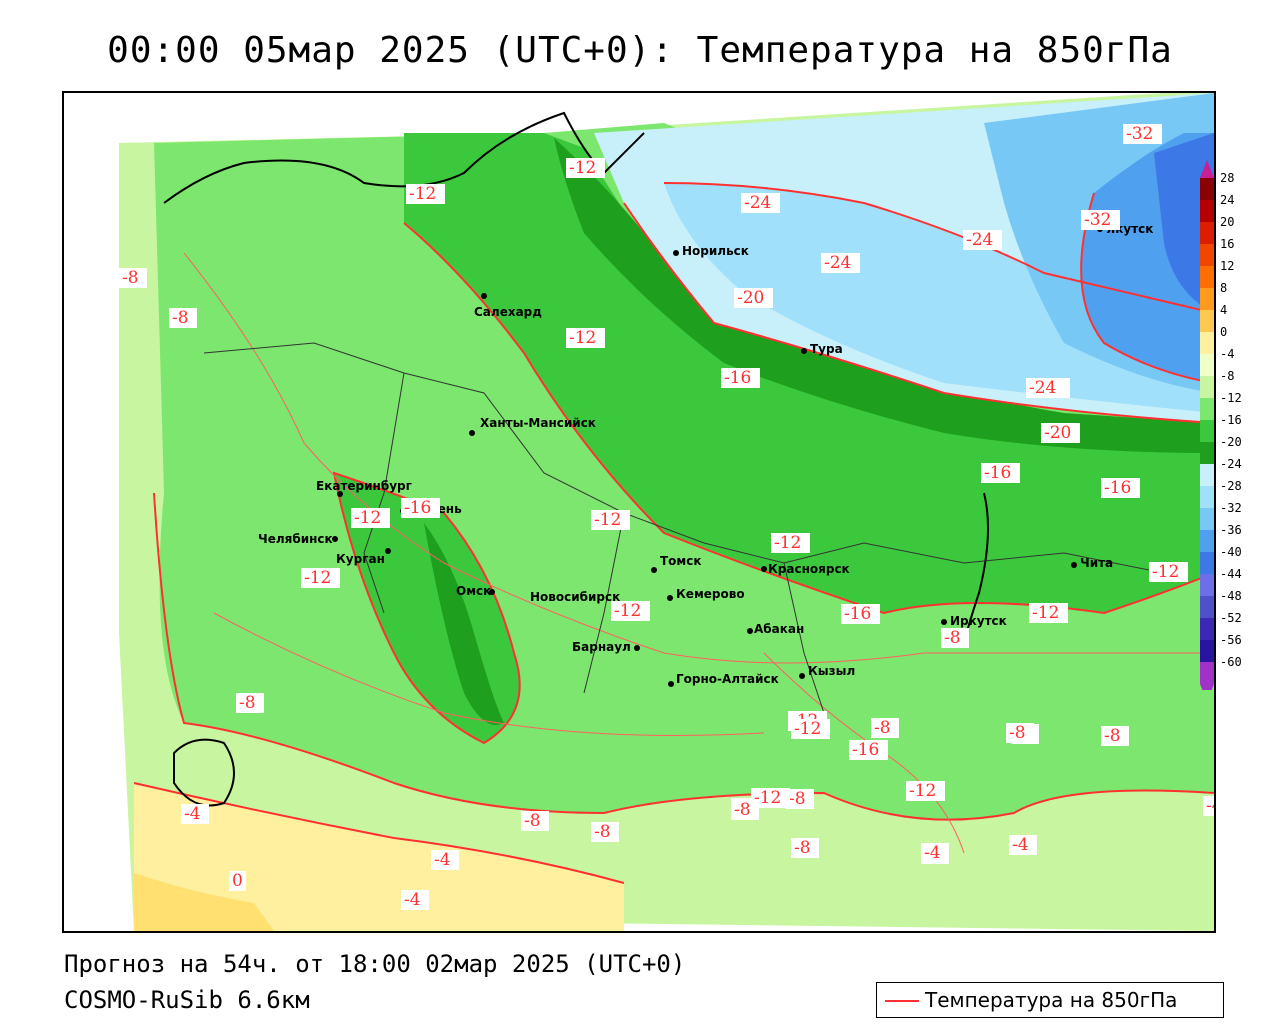  I want to click on isotherm-label: -32, so click(1097, 220).